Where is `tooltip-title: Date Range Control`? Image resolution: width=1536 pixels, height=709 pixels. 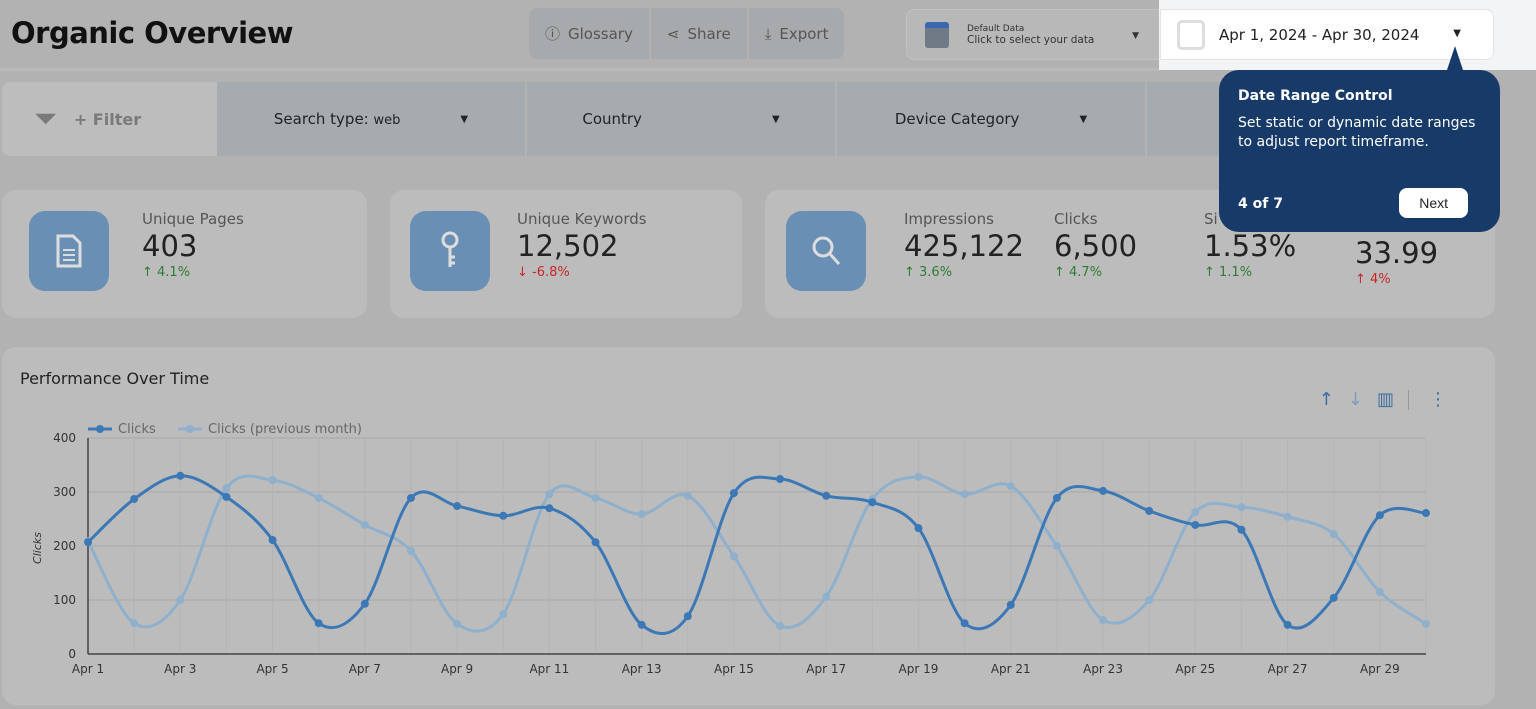
tooltip-title: Date Range Control is located at coordinates (1315, 96).